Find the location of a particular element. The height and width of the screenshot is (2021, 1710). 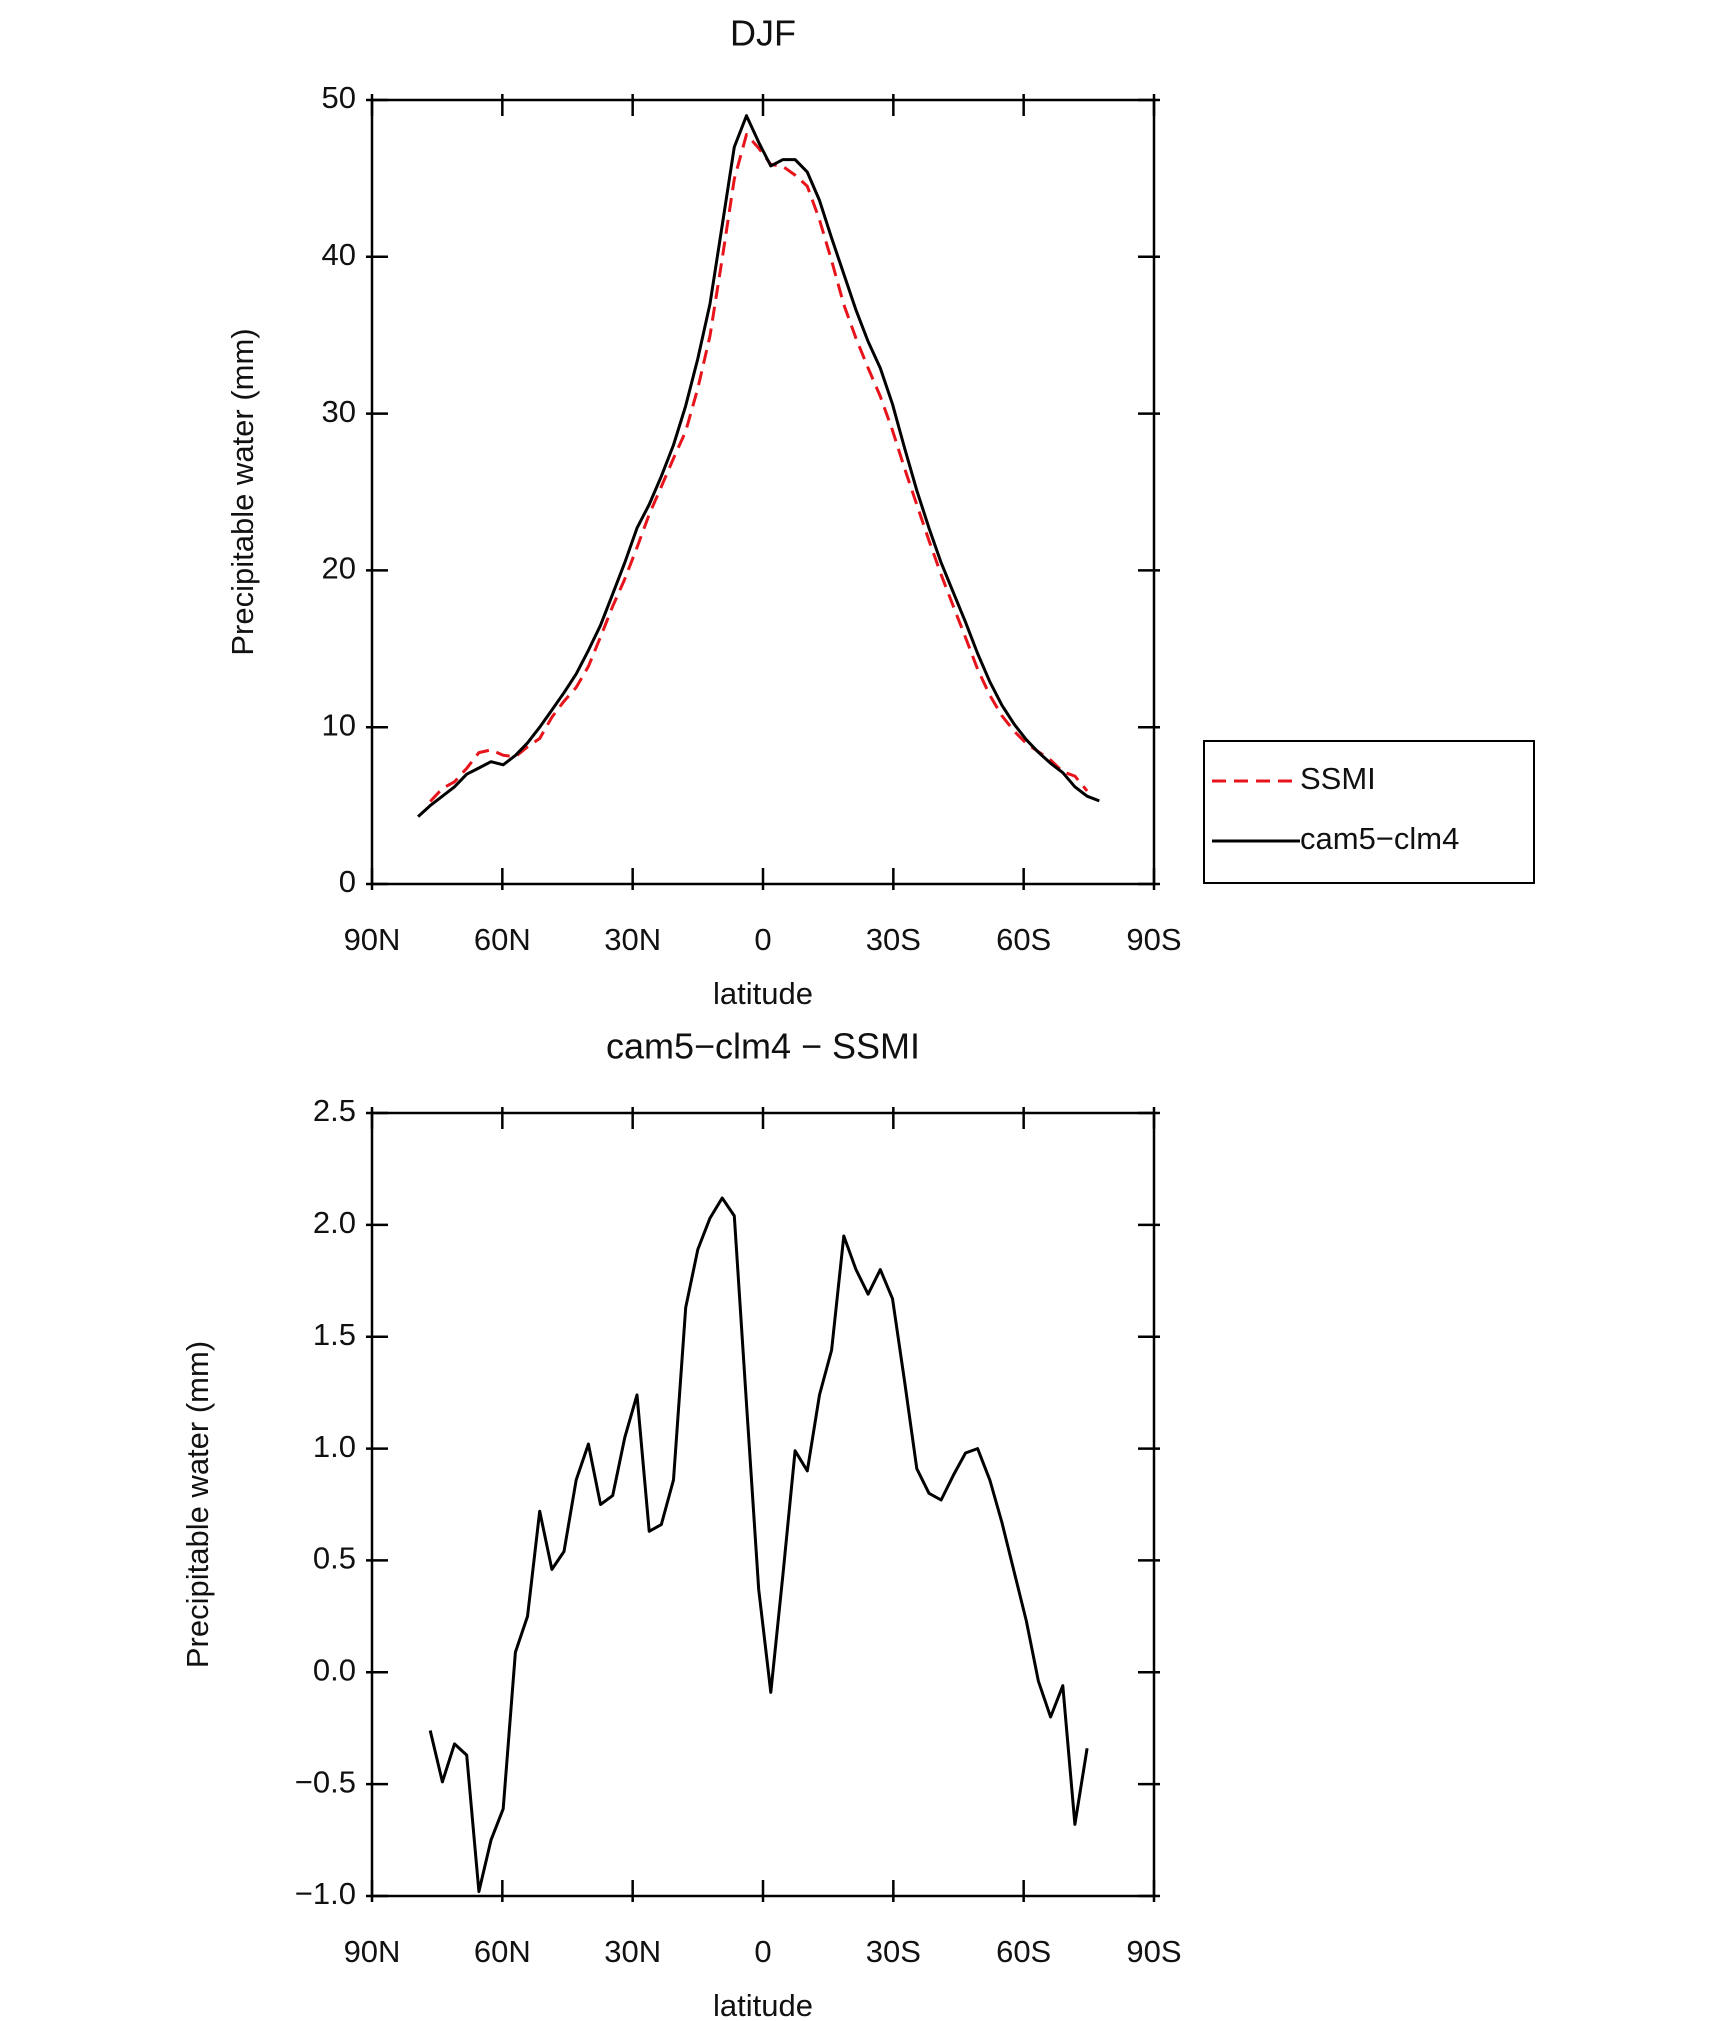

legend-label: cam5−clm4 is located at coordinates (1379, 838).